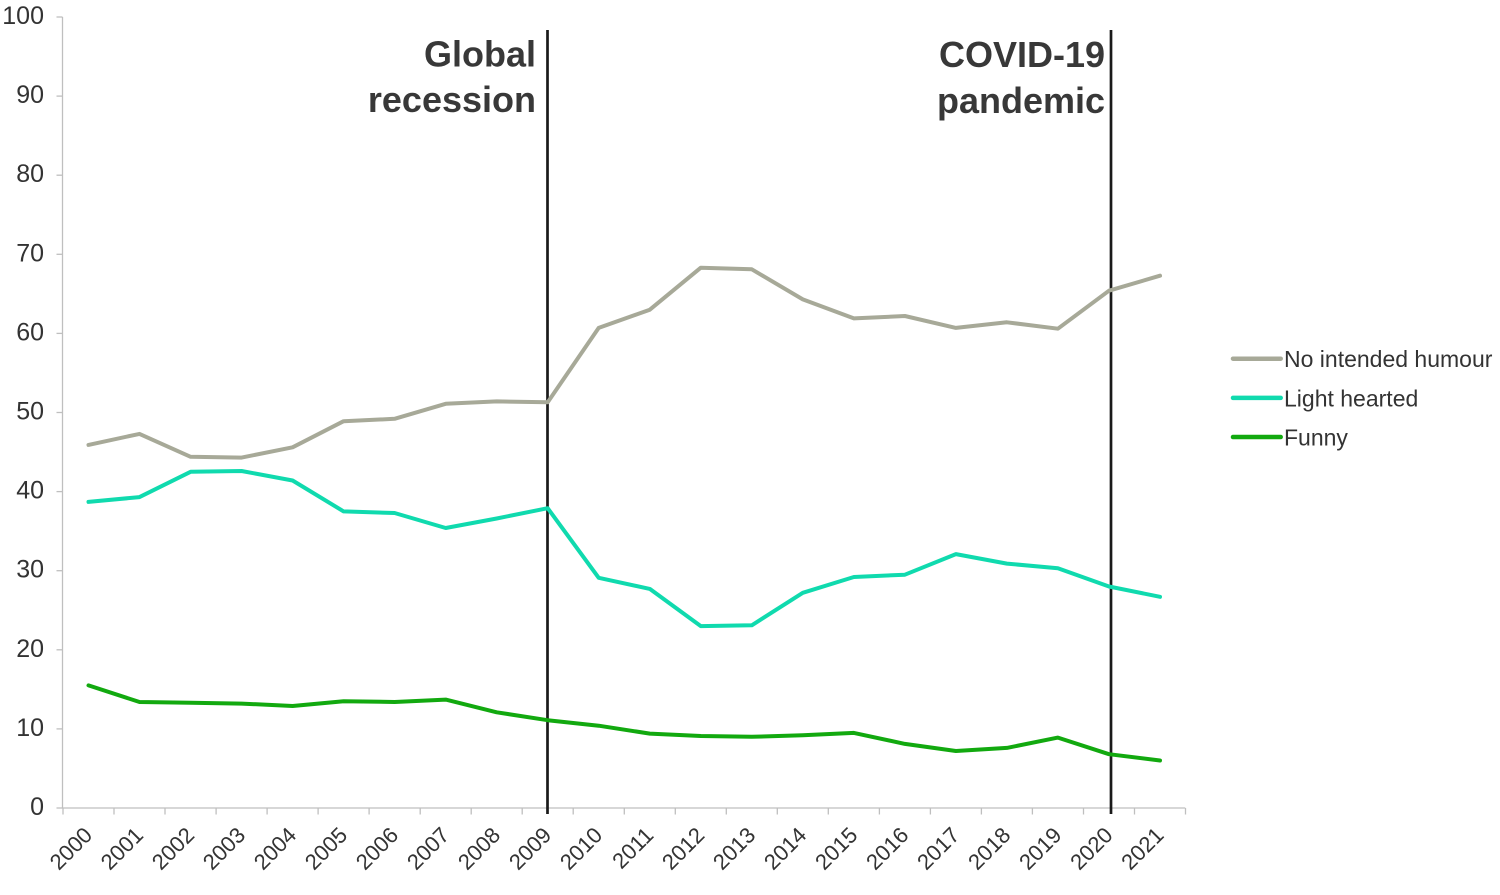 The image size is (1500, 895). Describe the element at coordinates (1316, 437) in the screenshot. I see `svg-text: Funny` at that location.